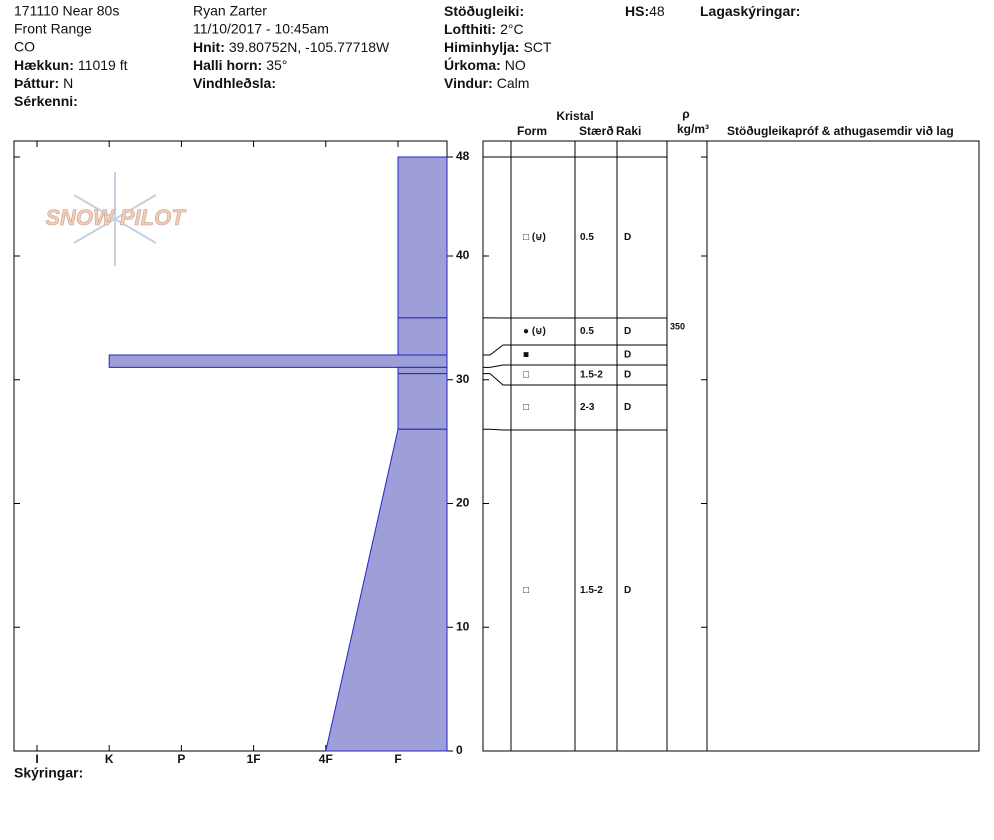 This screenshot has height=840, width=994. I want to click on header-crystal: Kristal, so click(574, 116).